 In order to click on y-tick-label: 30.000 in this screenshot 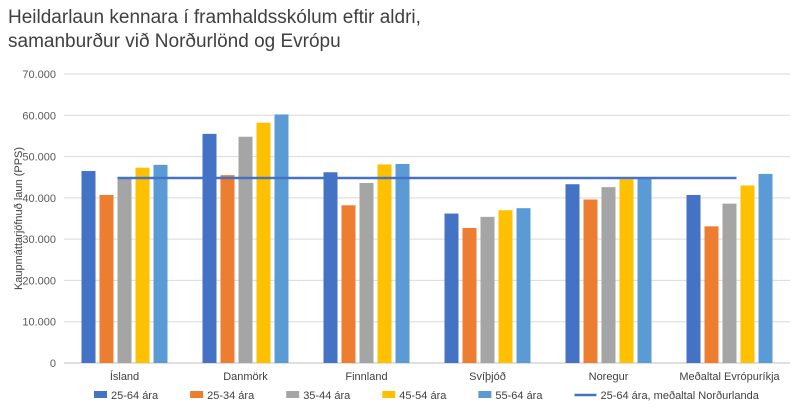, I will do `click(39, 240)`.